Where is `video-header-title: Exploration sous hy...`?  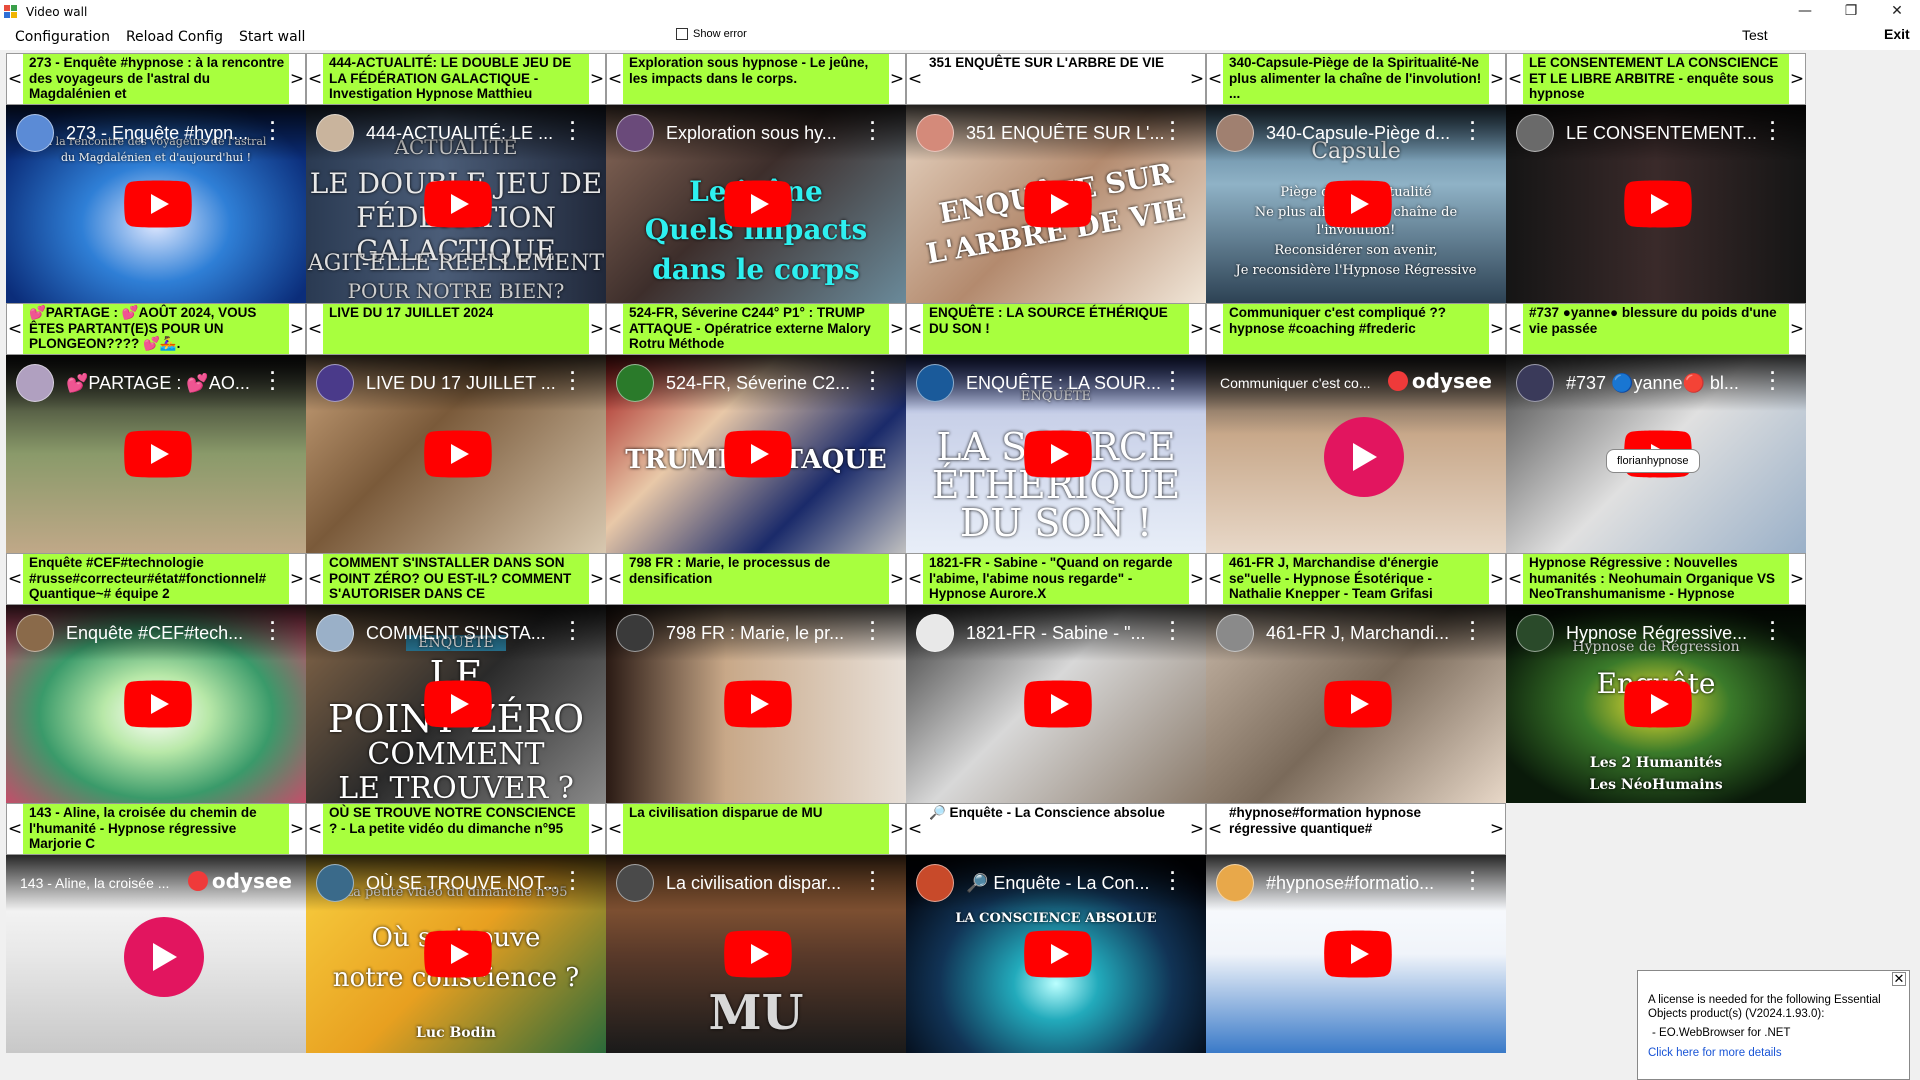
video-header-title: Exploration sous hy... is located at coordinates (751, 132).